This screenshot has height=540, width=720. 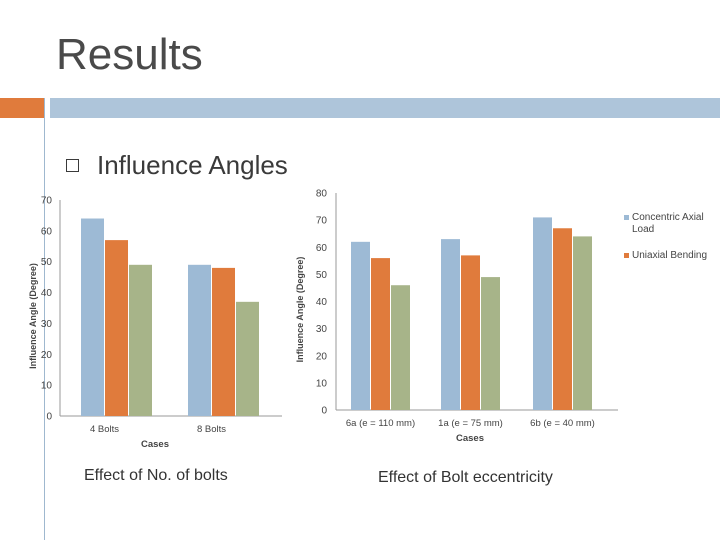 I want to click on legend-label: Concentric Axial Load, so click(x=668, y=223).